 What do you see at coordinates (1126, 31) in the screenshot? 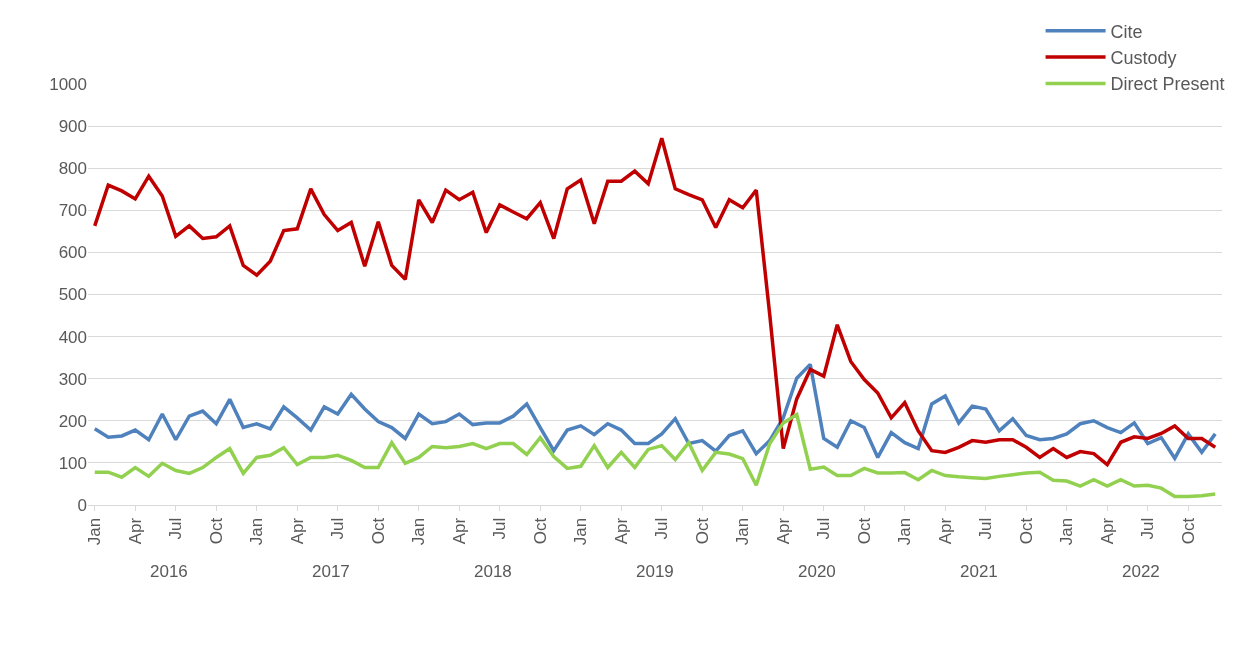
I see `legend-label: Cite` at bounding box center [1126, 31].